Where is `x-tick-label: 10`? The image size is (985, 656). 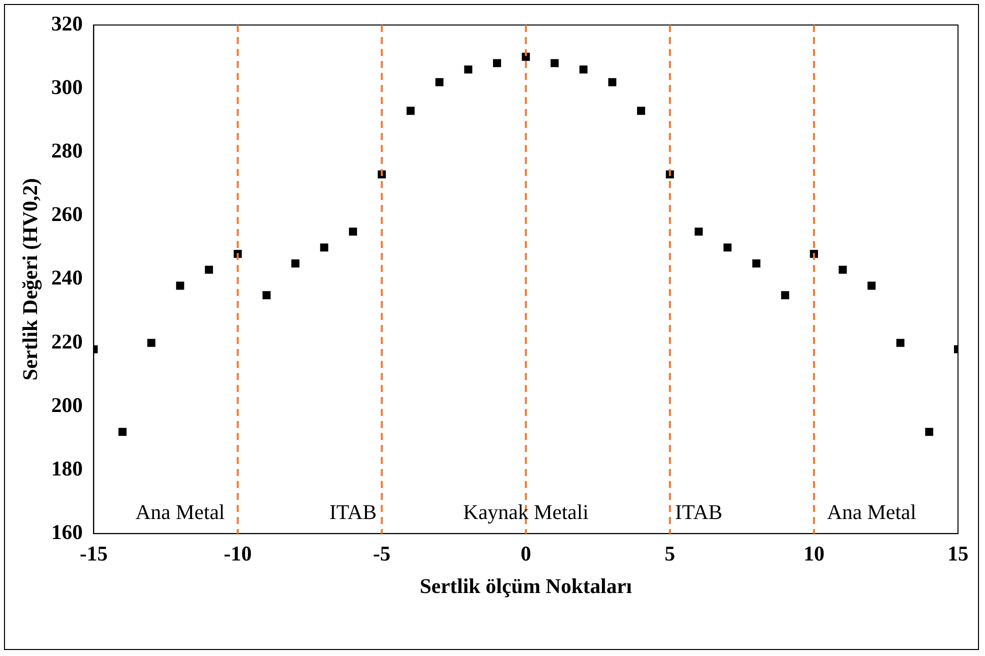
x-tick-label: 10 is located at coordinates (813, 554).